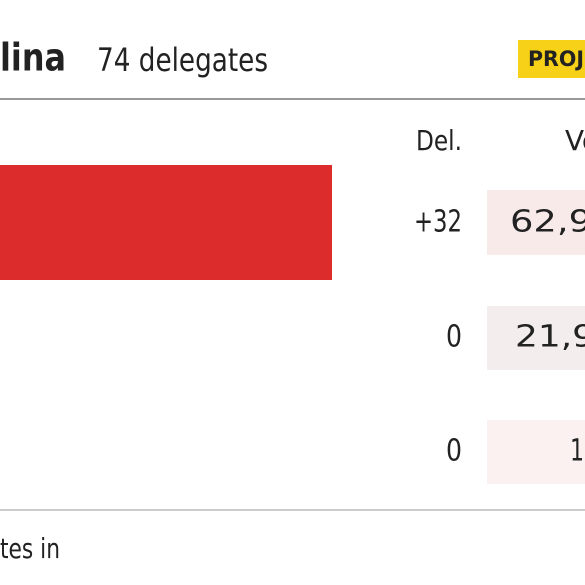  I want to click on projected-badge, so click(551, 59).